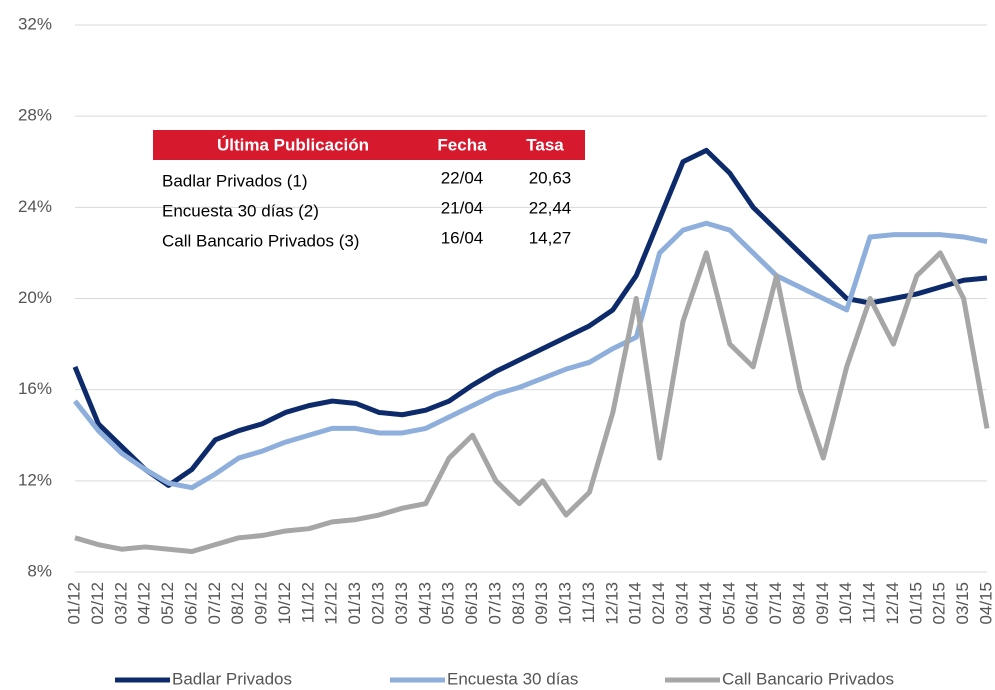 The height and width of the screenshot is (690, 995). What do you see at coordinates (728, 603) in the screenshot?
I see `x-tick-label: 05/14` at bounding box center [728, 603].